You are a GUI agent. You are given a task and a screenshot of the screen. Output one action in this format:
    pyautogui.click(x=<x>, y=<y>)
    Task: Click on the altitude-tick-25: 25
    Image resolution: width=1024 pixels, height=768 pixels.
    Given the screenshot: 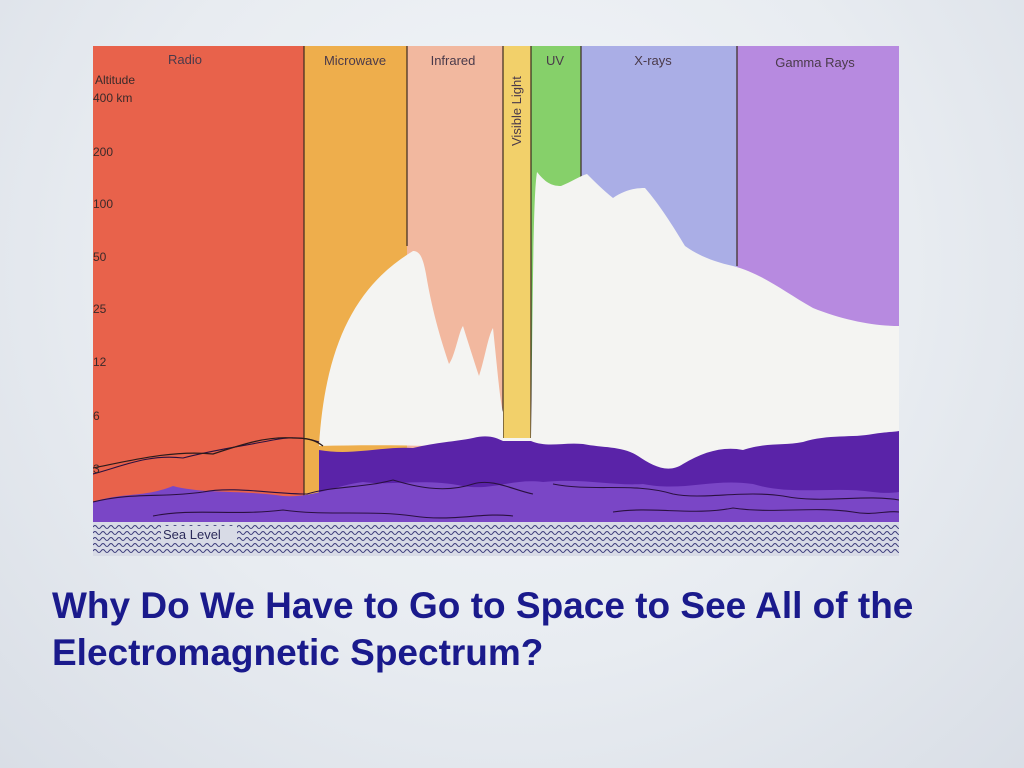 What is the action you would take?
    pyautogui.click(x=100, y=309)
    